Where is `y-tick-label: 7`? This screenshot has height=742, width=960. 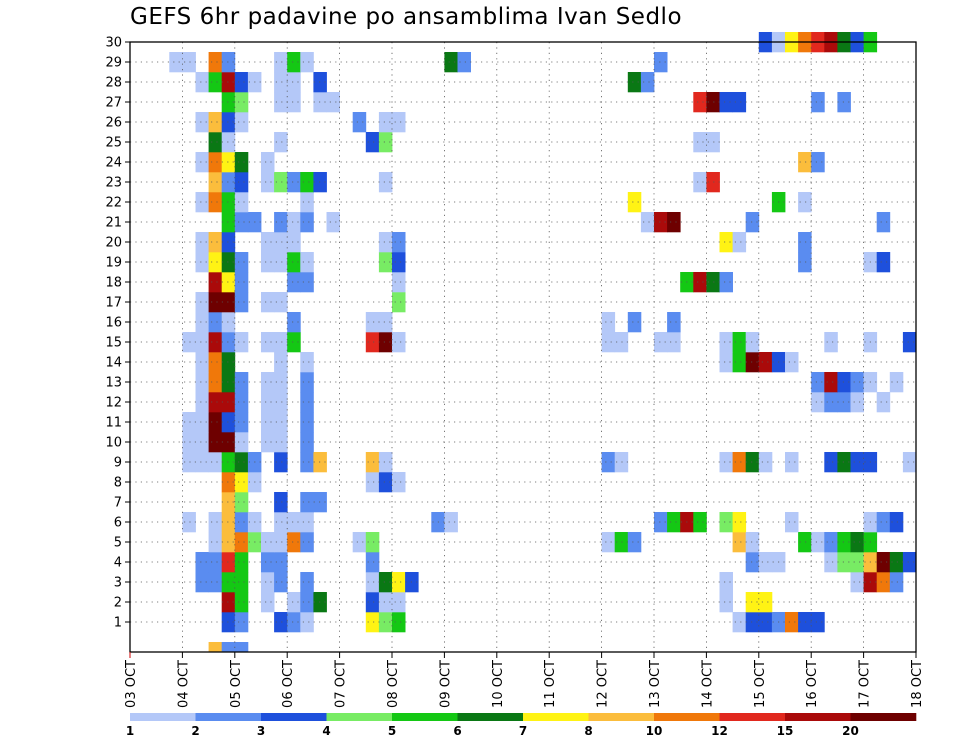
y-tick-label: 7 is located at coordinates (118, 503).